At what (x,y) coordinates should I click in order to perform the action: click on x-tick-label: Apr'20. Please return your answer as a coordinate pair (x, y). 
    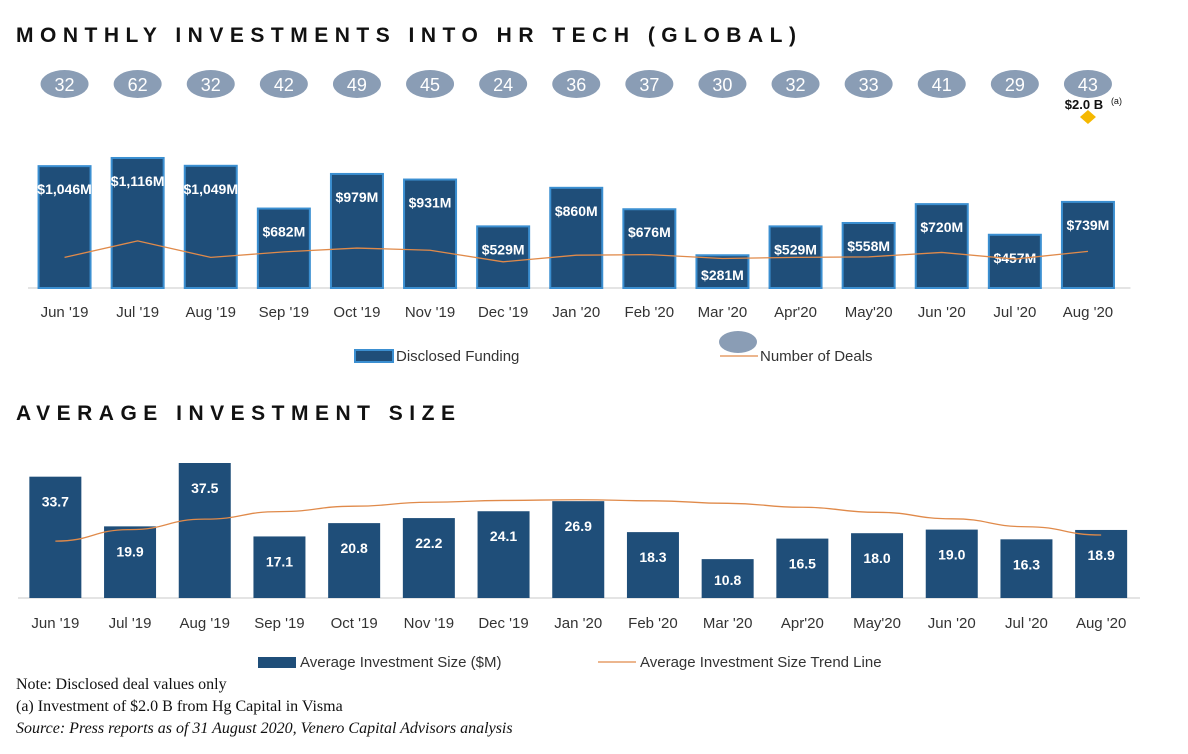
    Looking at the image, I should click on (802, 623).